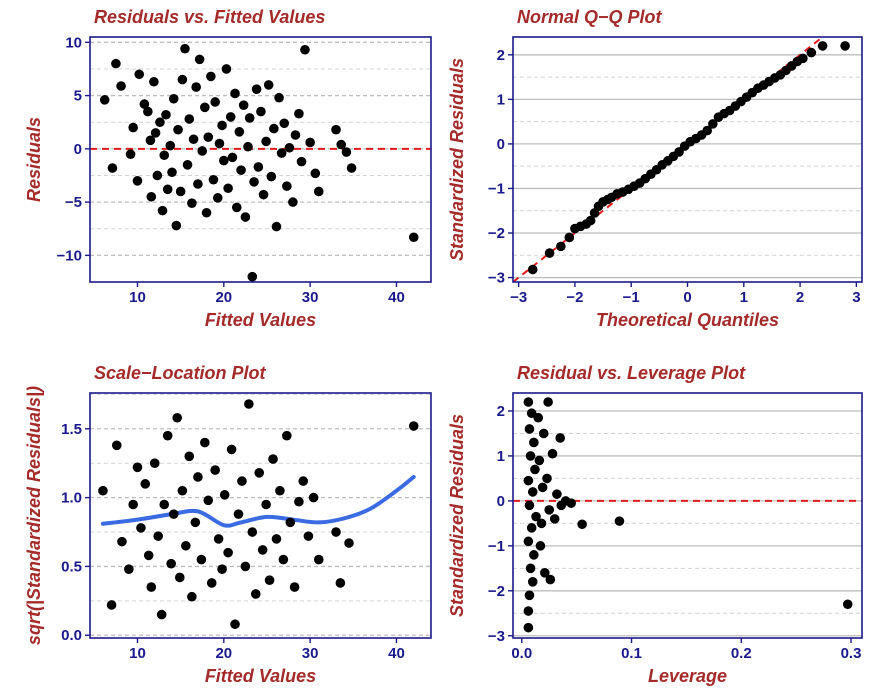 This screenshot has width=879, height=695. What do you see at coordinates (310, 297) in the screenshot?
I see `residuals-vs-fitted-x-tick-label: 30` at bounding box center [310, 297].